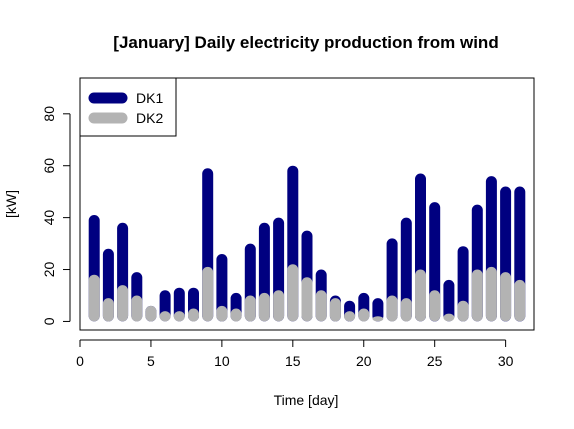  I want to click on y-tick-label: 80, so click(49, 114).